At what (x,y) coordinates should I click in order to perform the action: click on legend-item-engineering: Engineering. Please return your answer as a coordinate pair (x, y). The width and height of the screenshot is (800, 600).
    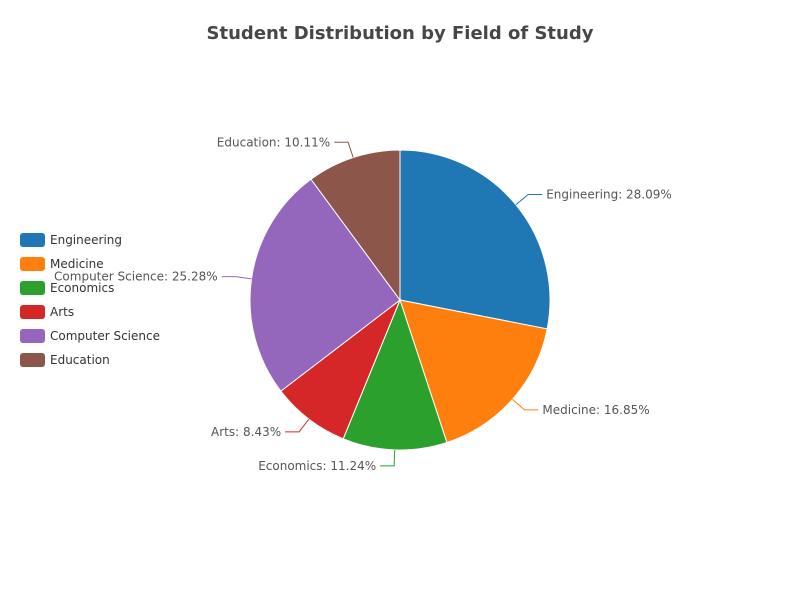
    Looking at the image, I should click on (71, 240).